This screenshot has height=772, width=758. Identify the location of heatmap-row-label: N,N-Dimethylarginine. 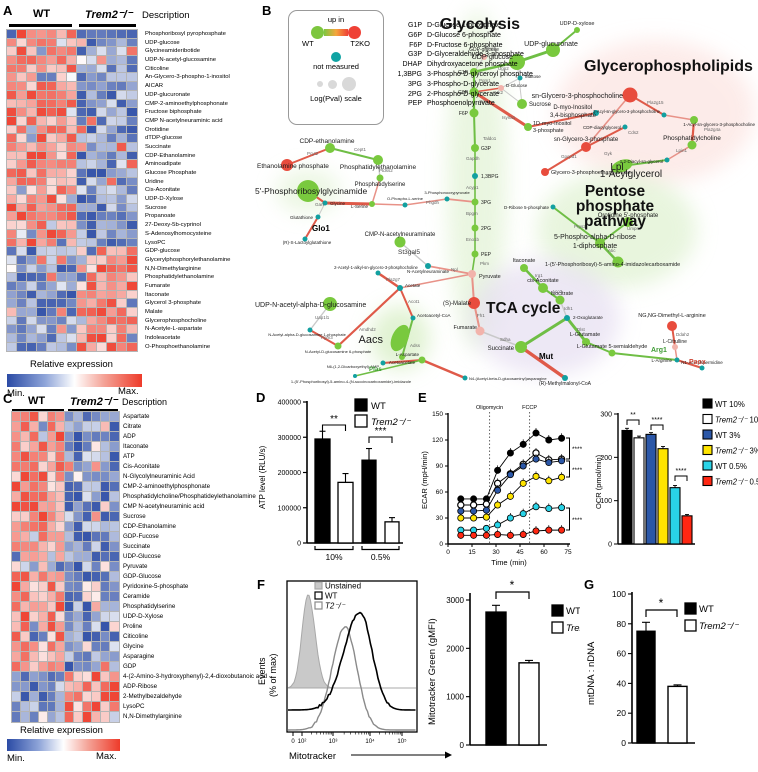
(152, 716).